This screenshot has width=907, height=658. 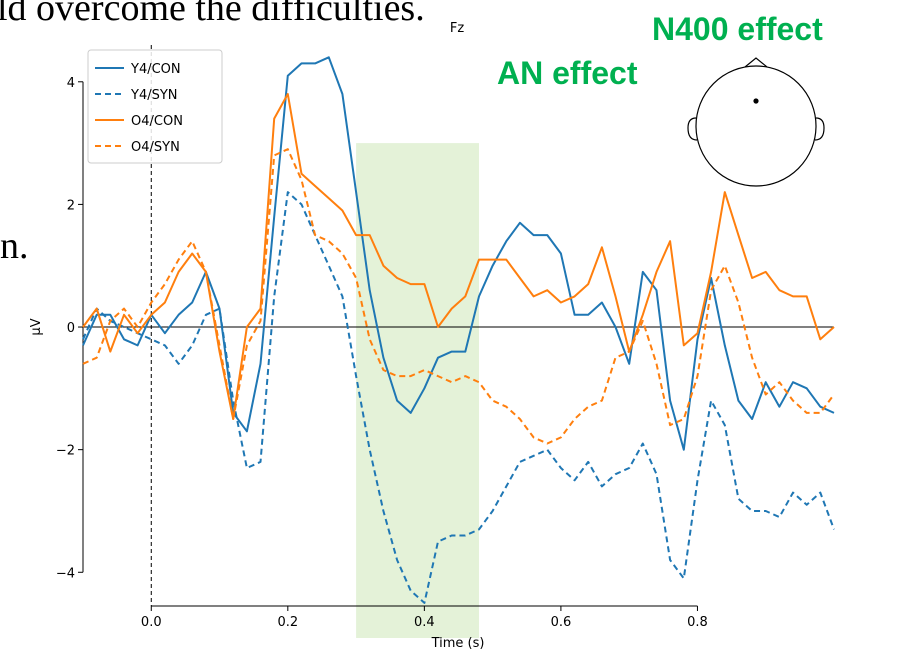 I want to click on x-tick-label: 0.0, so click(x=151, y=622).